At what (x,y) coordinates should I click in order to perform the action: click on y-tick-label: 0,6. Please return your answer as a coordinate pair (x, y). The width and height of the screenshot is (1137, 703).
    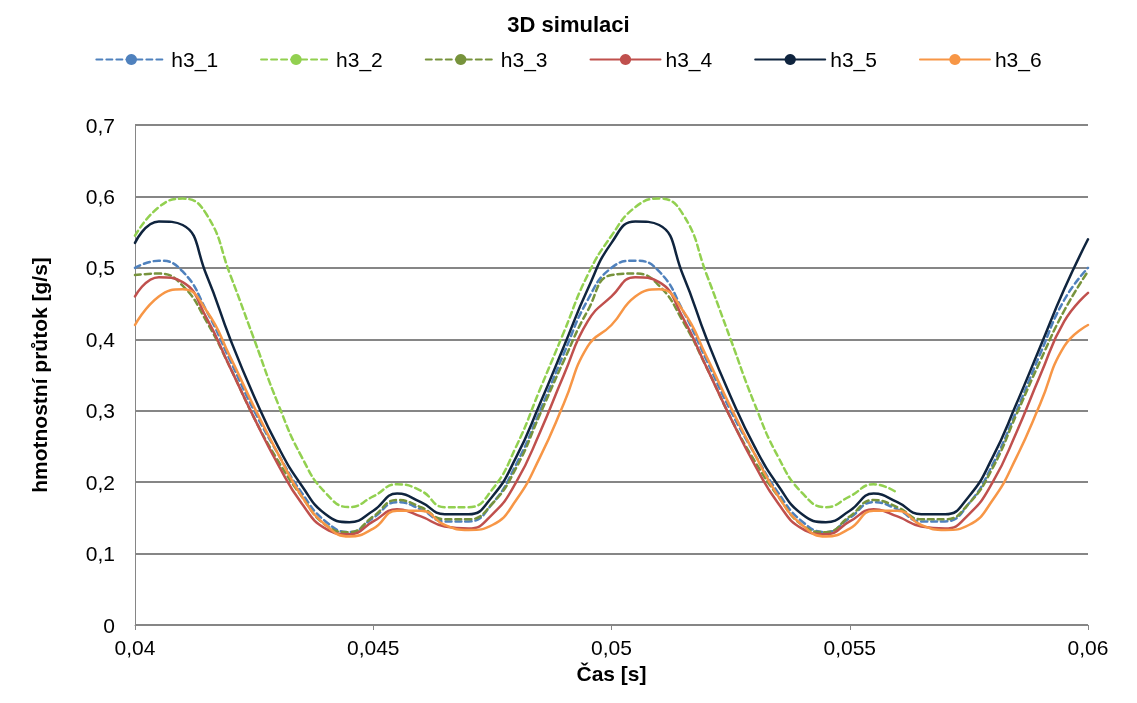
    Looking at the image, I should click on (100, 196).